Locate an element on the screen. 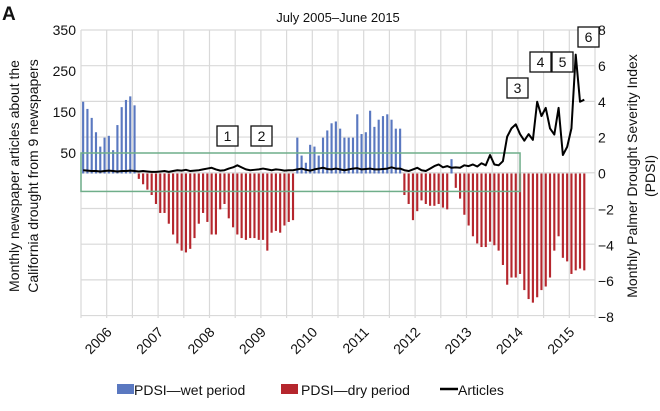 The height and width of the screenshot is (411, 660). right-axis-ticks: 8 6 4 2 0 −2 −4 −6 −8 is located at coordinates (606, 173).